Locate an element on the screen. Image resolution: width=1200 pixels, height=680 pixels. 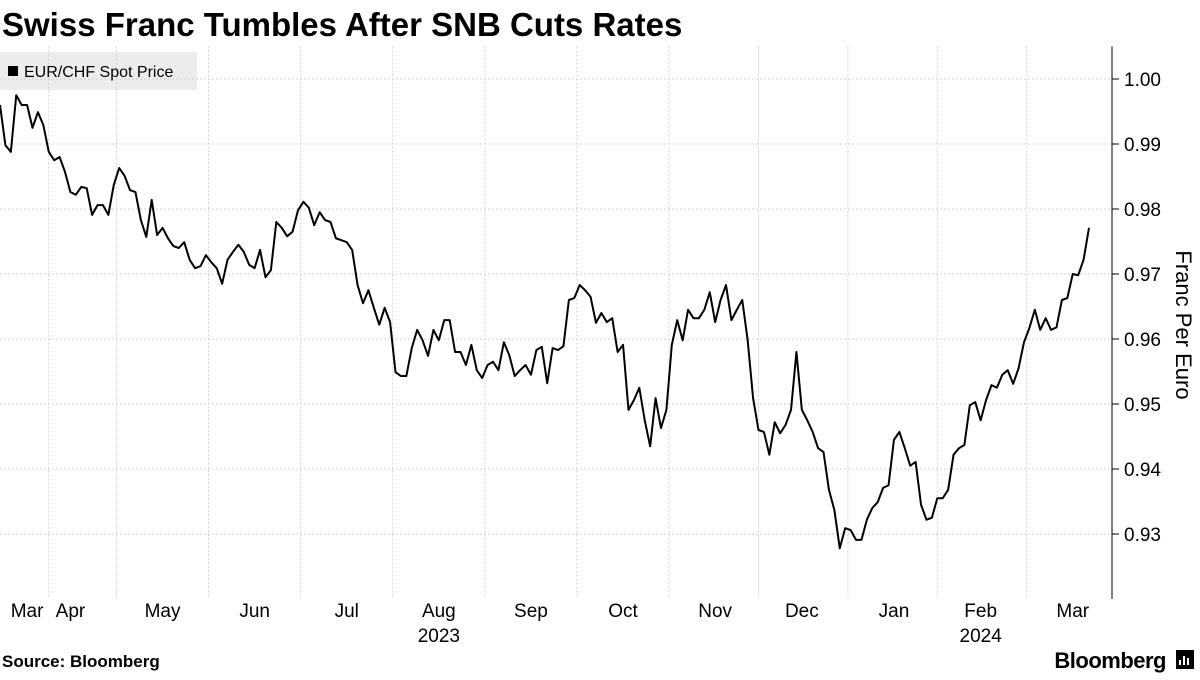
y-tick-label: 0.96 is located at coordinates (1142, 340).